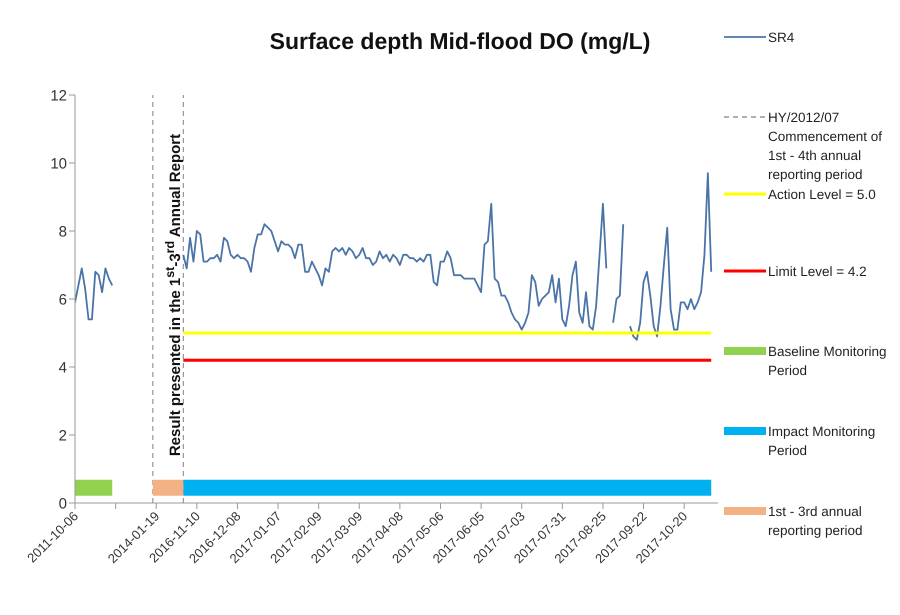 This screenshot has width=900, height=615. Describe the element at coordinates (62, 367) in the screenshot. I see `y-tick-label: 4` at that location.